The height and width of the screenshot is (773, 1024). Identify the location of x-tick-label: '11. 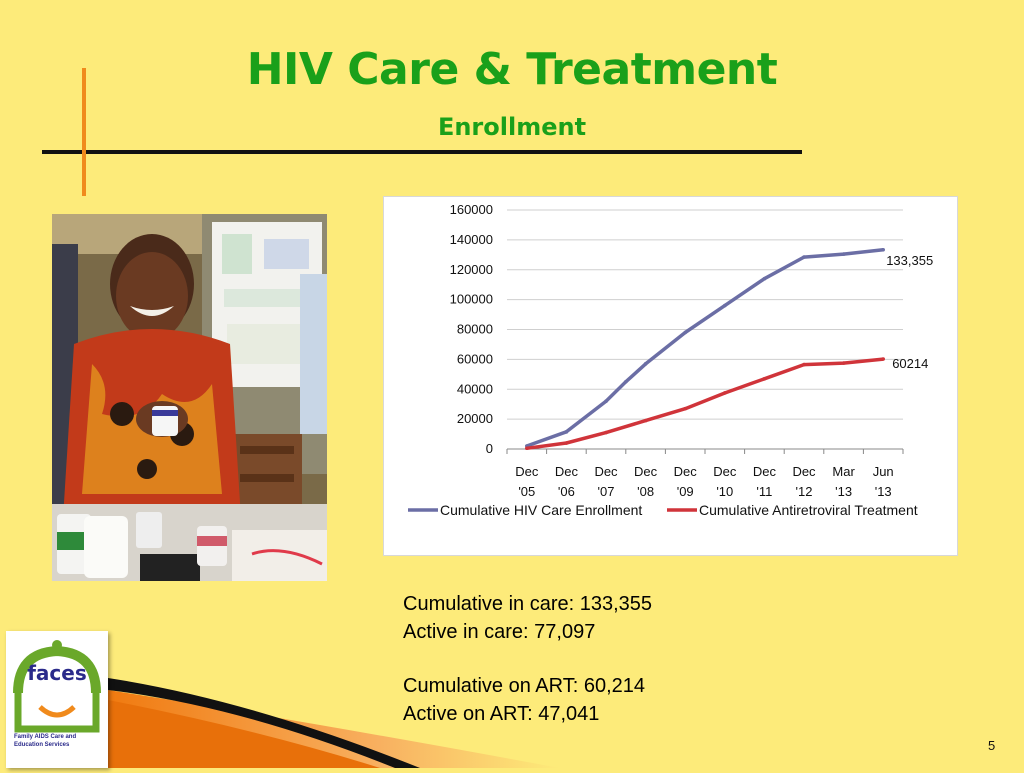
(764, 491).